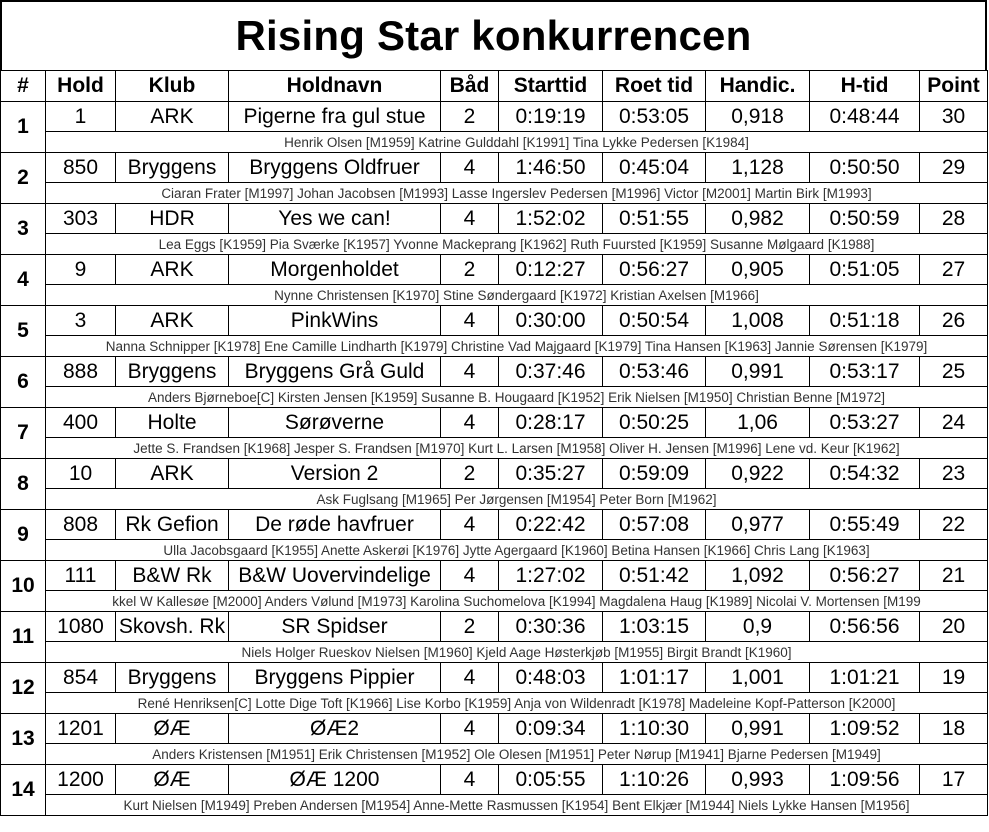 The width and height of the screenshot is (989, 832). What do you see at coordinates (334, 728) in the screenshot?
I see `holdnavn-cell: ØÆ2` at bounding box center [334, 728].